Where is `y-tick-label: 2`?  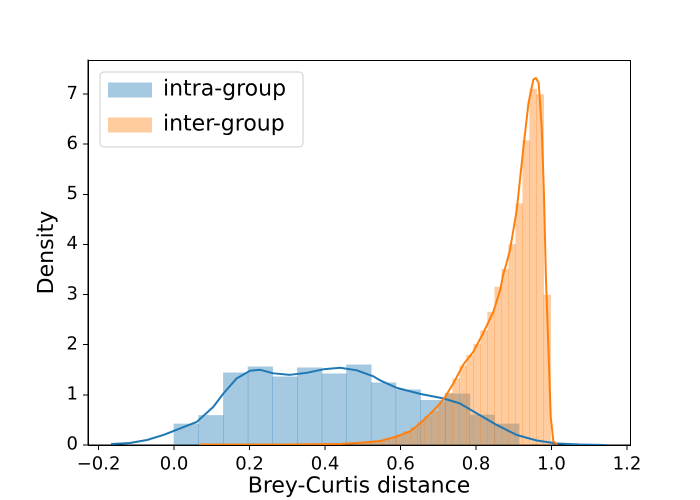
y-tick-label: 2 is located at coordinates (72, 343).